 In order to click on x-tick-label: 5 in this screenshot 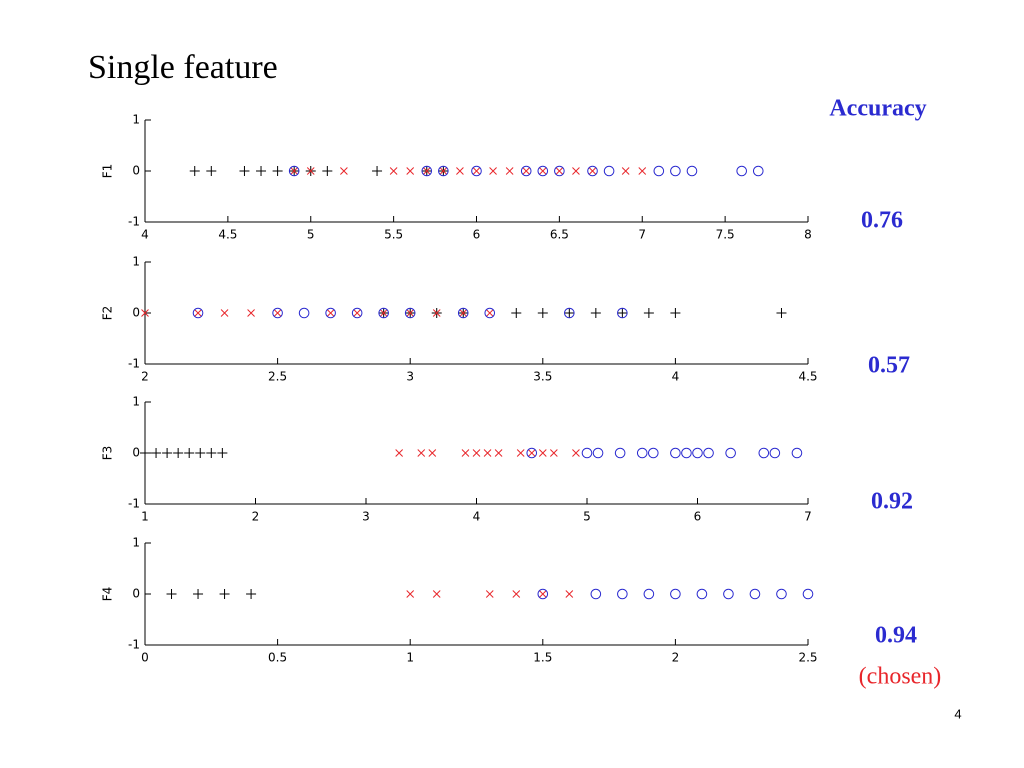, I will do `click(587, 517)`.